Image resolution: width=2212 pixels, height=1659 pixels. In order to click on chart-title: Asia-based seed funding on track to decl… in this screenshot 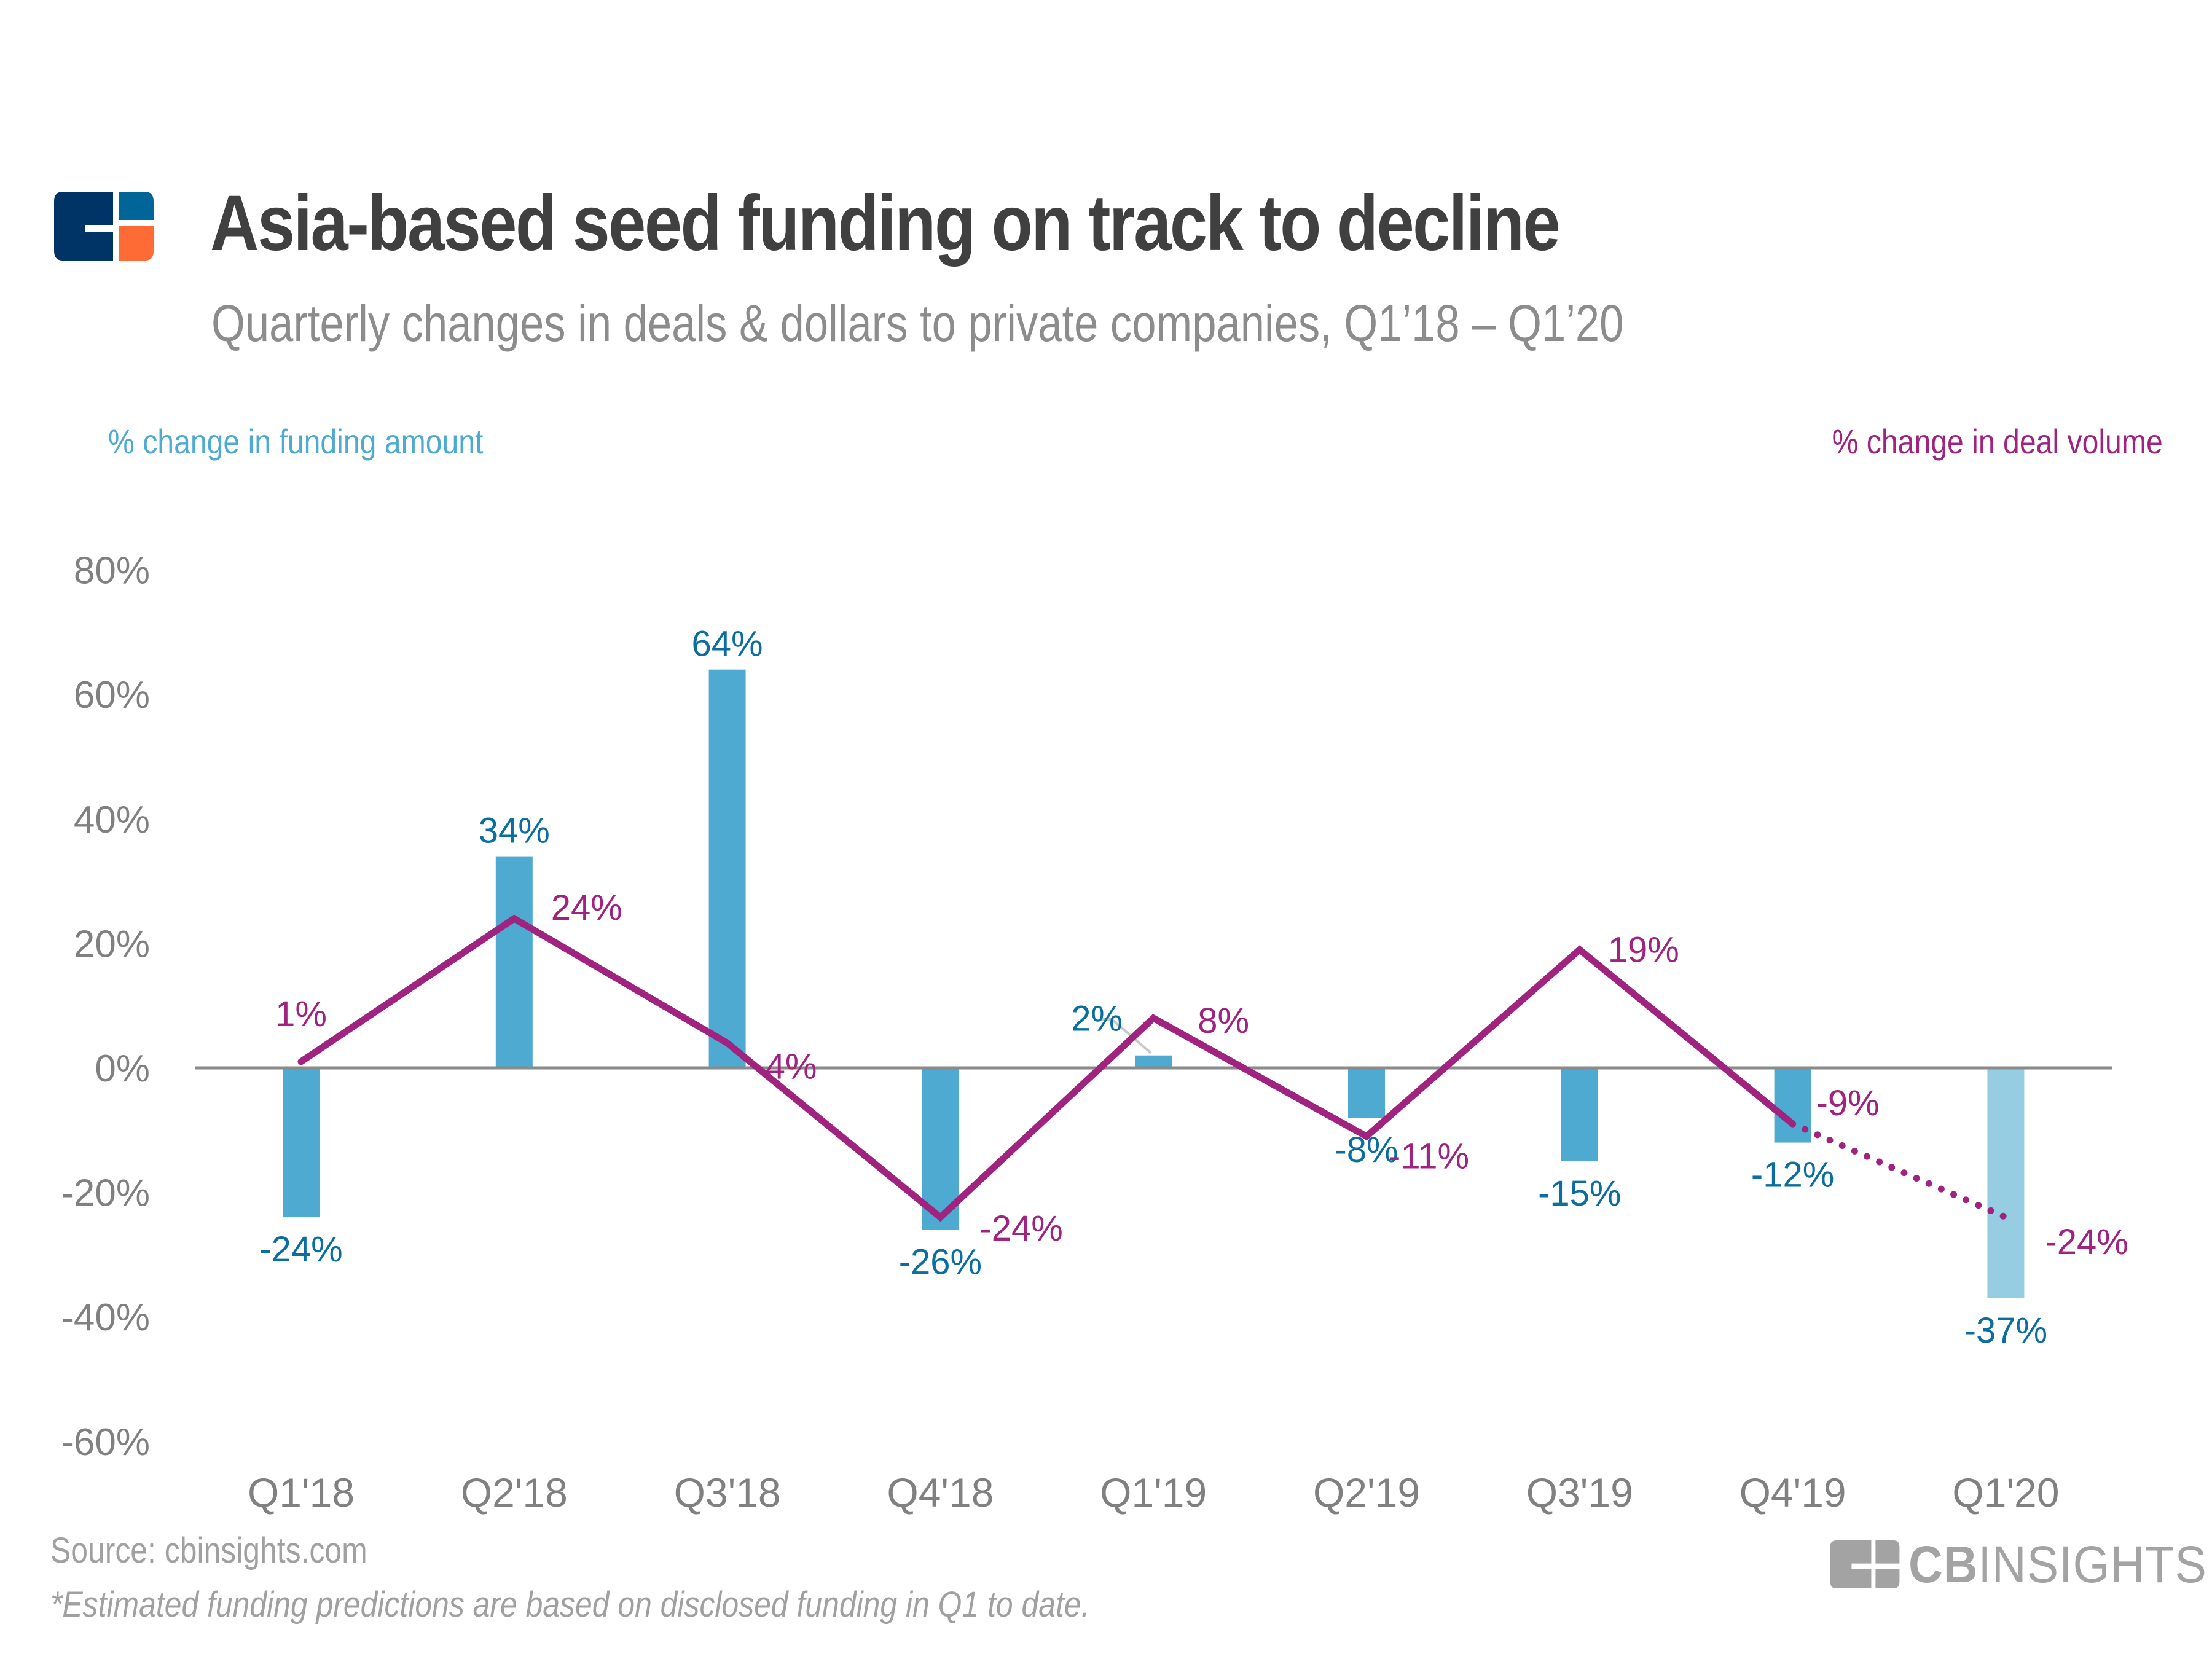, I will do `click(885, 223)`.